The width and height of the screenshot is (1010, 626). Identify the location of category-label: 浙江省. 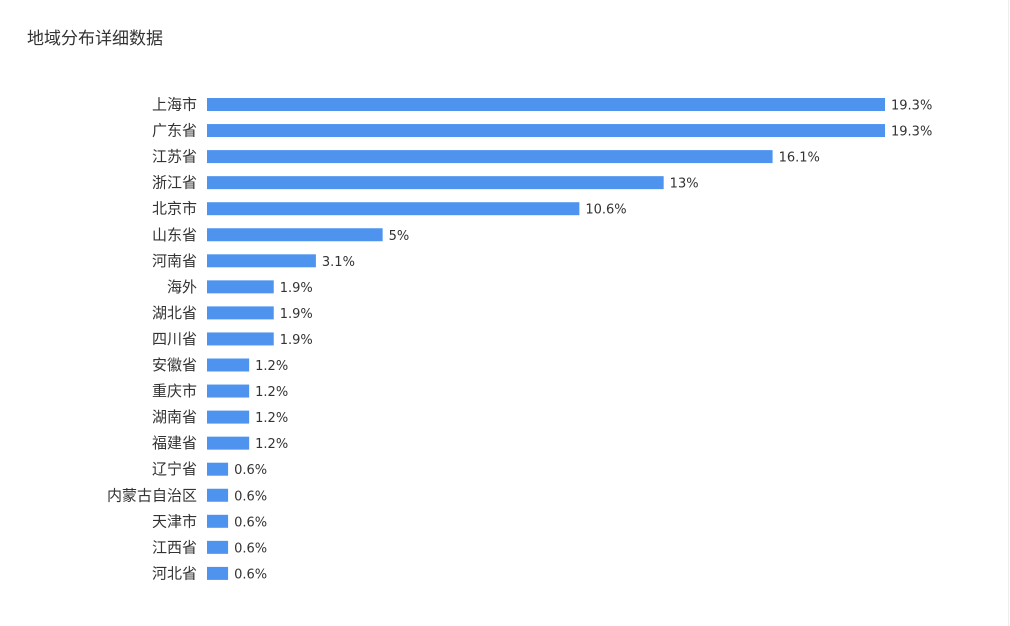
(174, 183).